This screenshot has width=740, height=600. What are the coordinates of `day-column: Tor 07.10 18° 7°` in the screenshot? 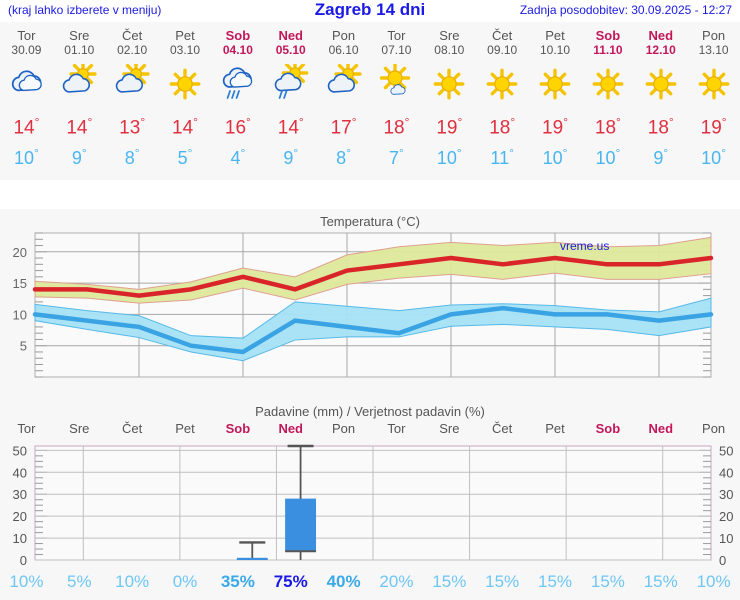 It's located at (396, 99).